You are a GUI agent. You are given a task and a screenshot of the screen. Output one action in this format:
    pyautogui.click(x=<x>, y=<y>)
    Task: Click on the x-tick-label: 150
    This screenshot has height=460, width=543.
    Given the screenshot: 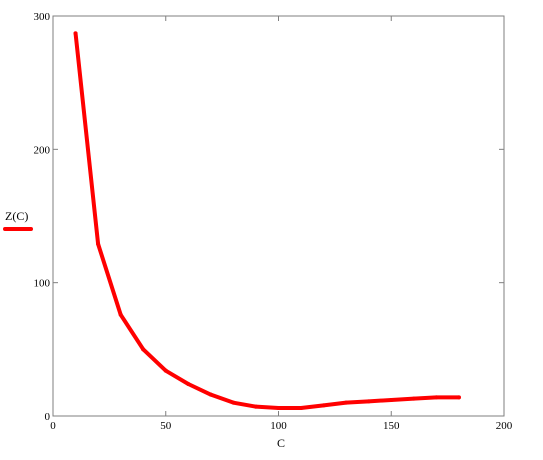 What is the action you would take?
    pyautogui.click(x=391, y=426)
    